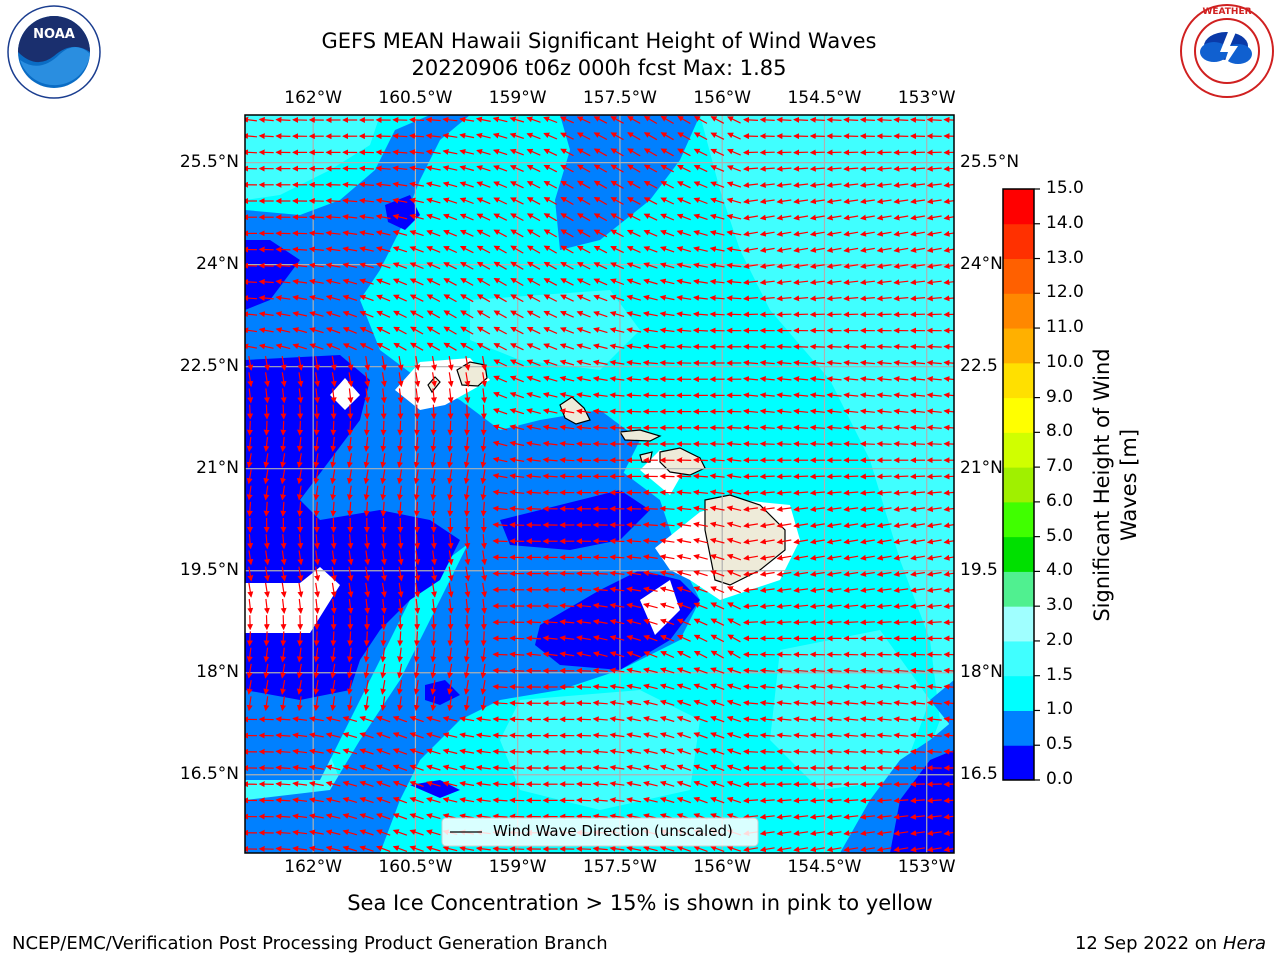  What do you see at coordinates (1170, 943) in the screenshot?
I see `run-date: 12 Sep 2022 on Hera` at bounding box center [1170, 943].